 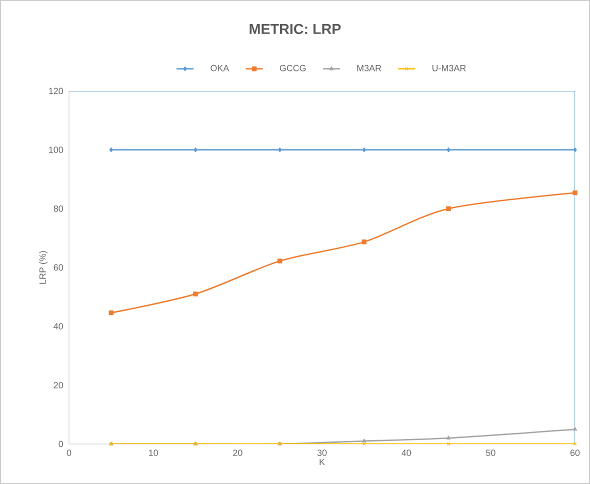 What do you see at coordinates (575, 453) in the screenshot?
I see `x-tick-label: 60` at bounding box center [575, 453].